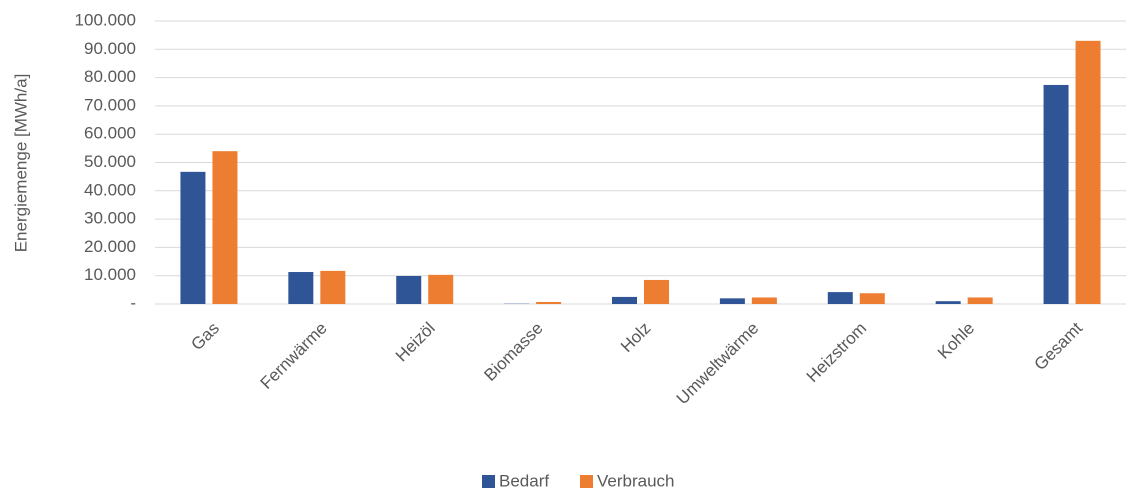 This screenshot has height=497, width=1146. I want to click on y-tick-label: 10.000, so click(110, 274).